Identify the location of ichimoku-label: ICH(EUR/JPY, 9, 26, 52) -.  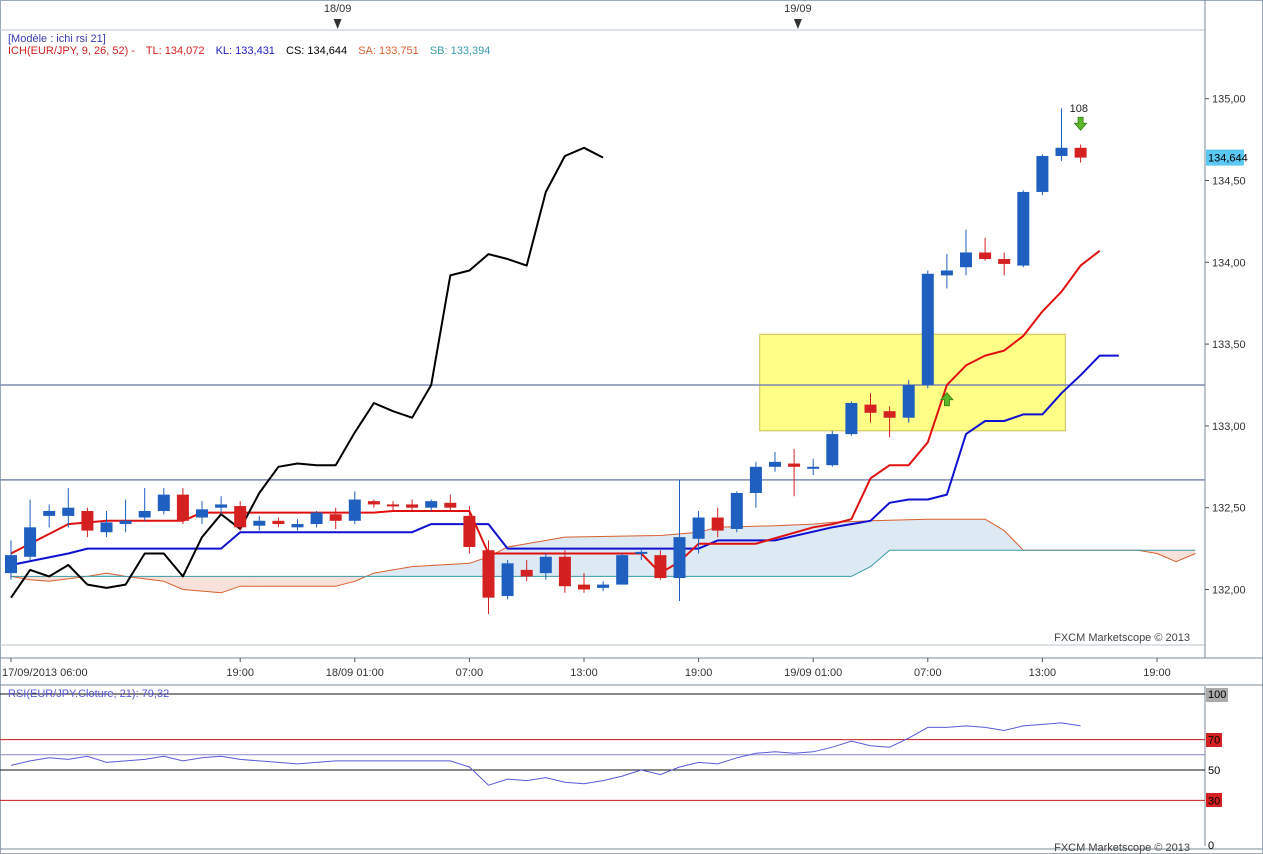
(71, 51).